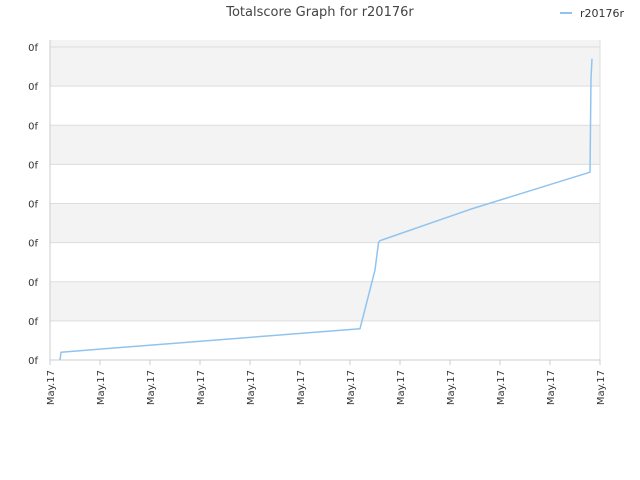  What do you see at coordinates (33, 322) in the screenshot?
I see `y-tick-label-7: 0f` at bounding box center [33, 322].